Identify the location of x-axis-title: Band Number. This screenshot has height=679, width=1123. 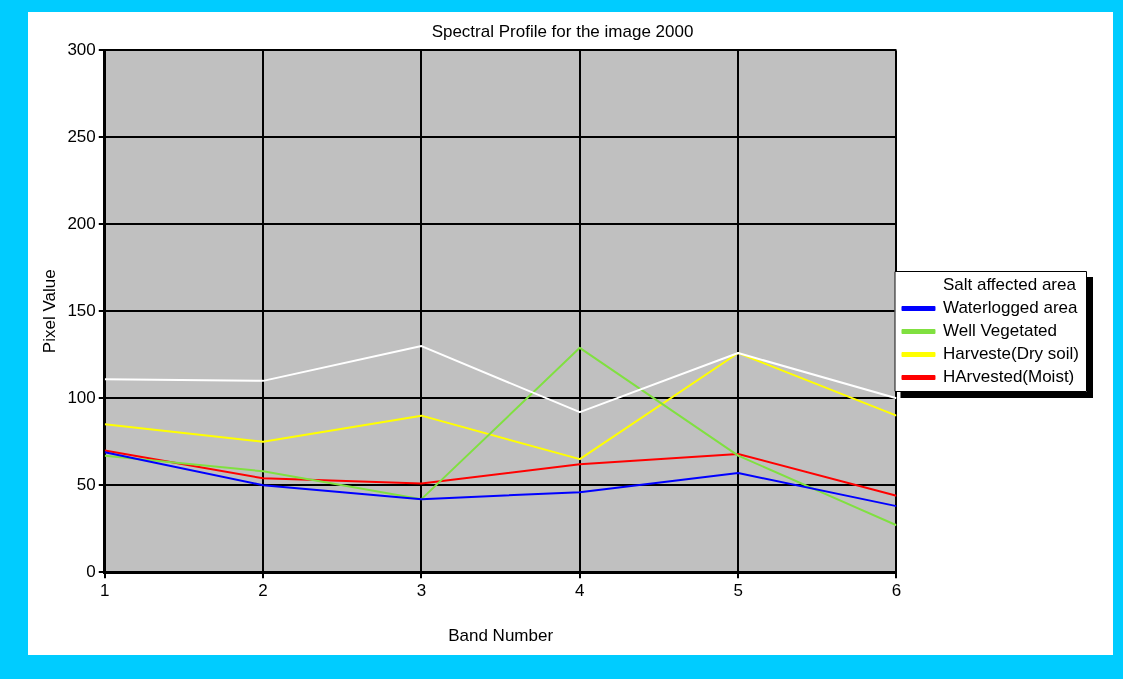
(501, 636).